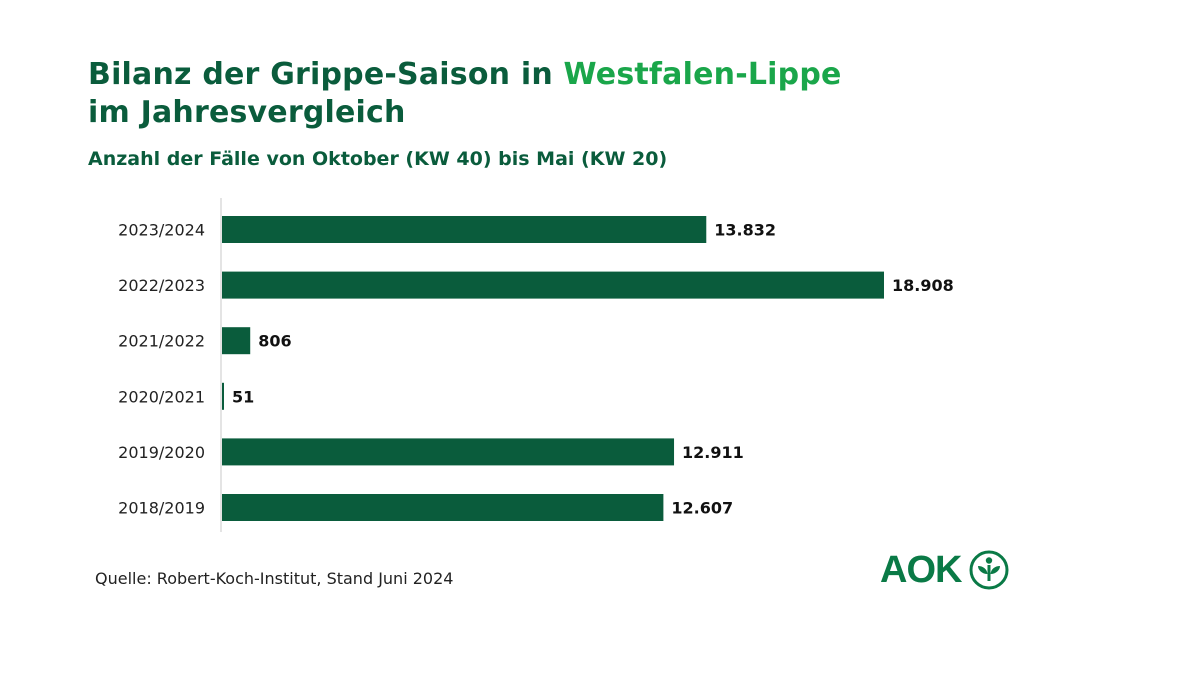 This screenshot has width=1200, height=675. I want to click on category-label: 2023/2024, so click(161, 230).